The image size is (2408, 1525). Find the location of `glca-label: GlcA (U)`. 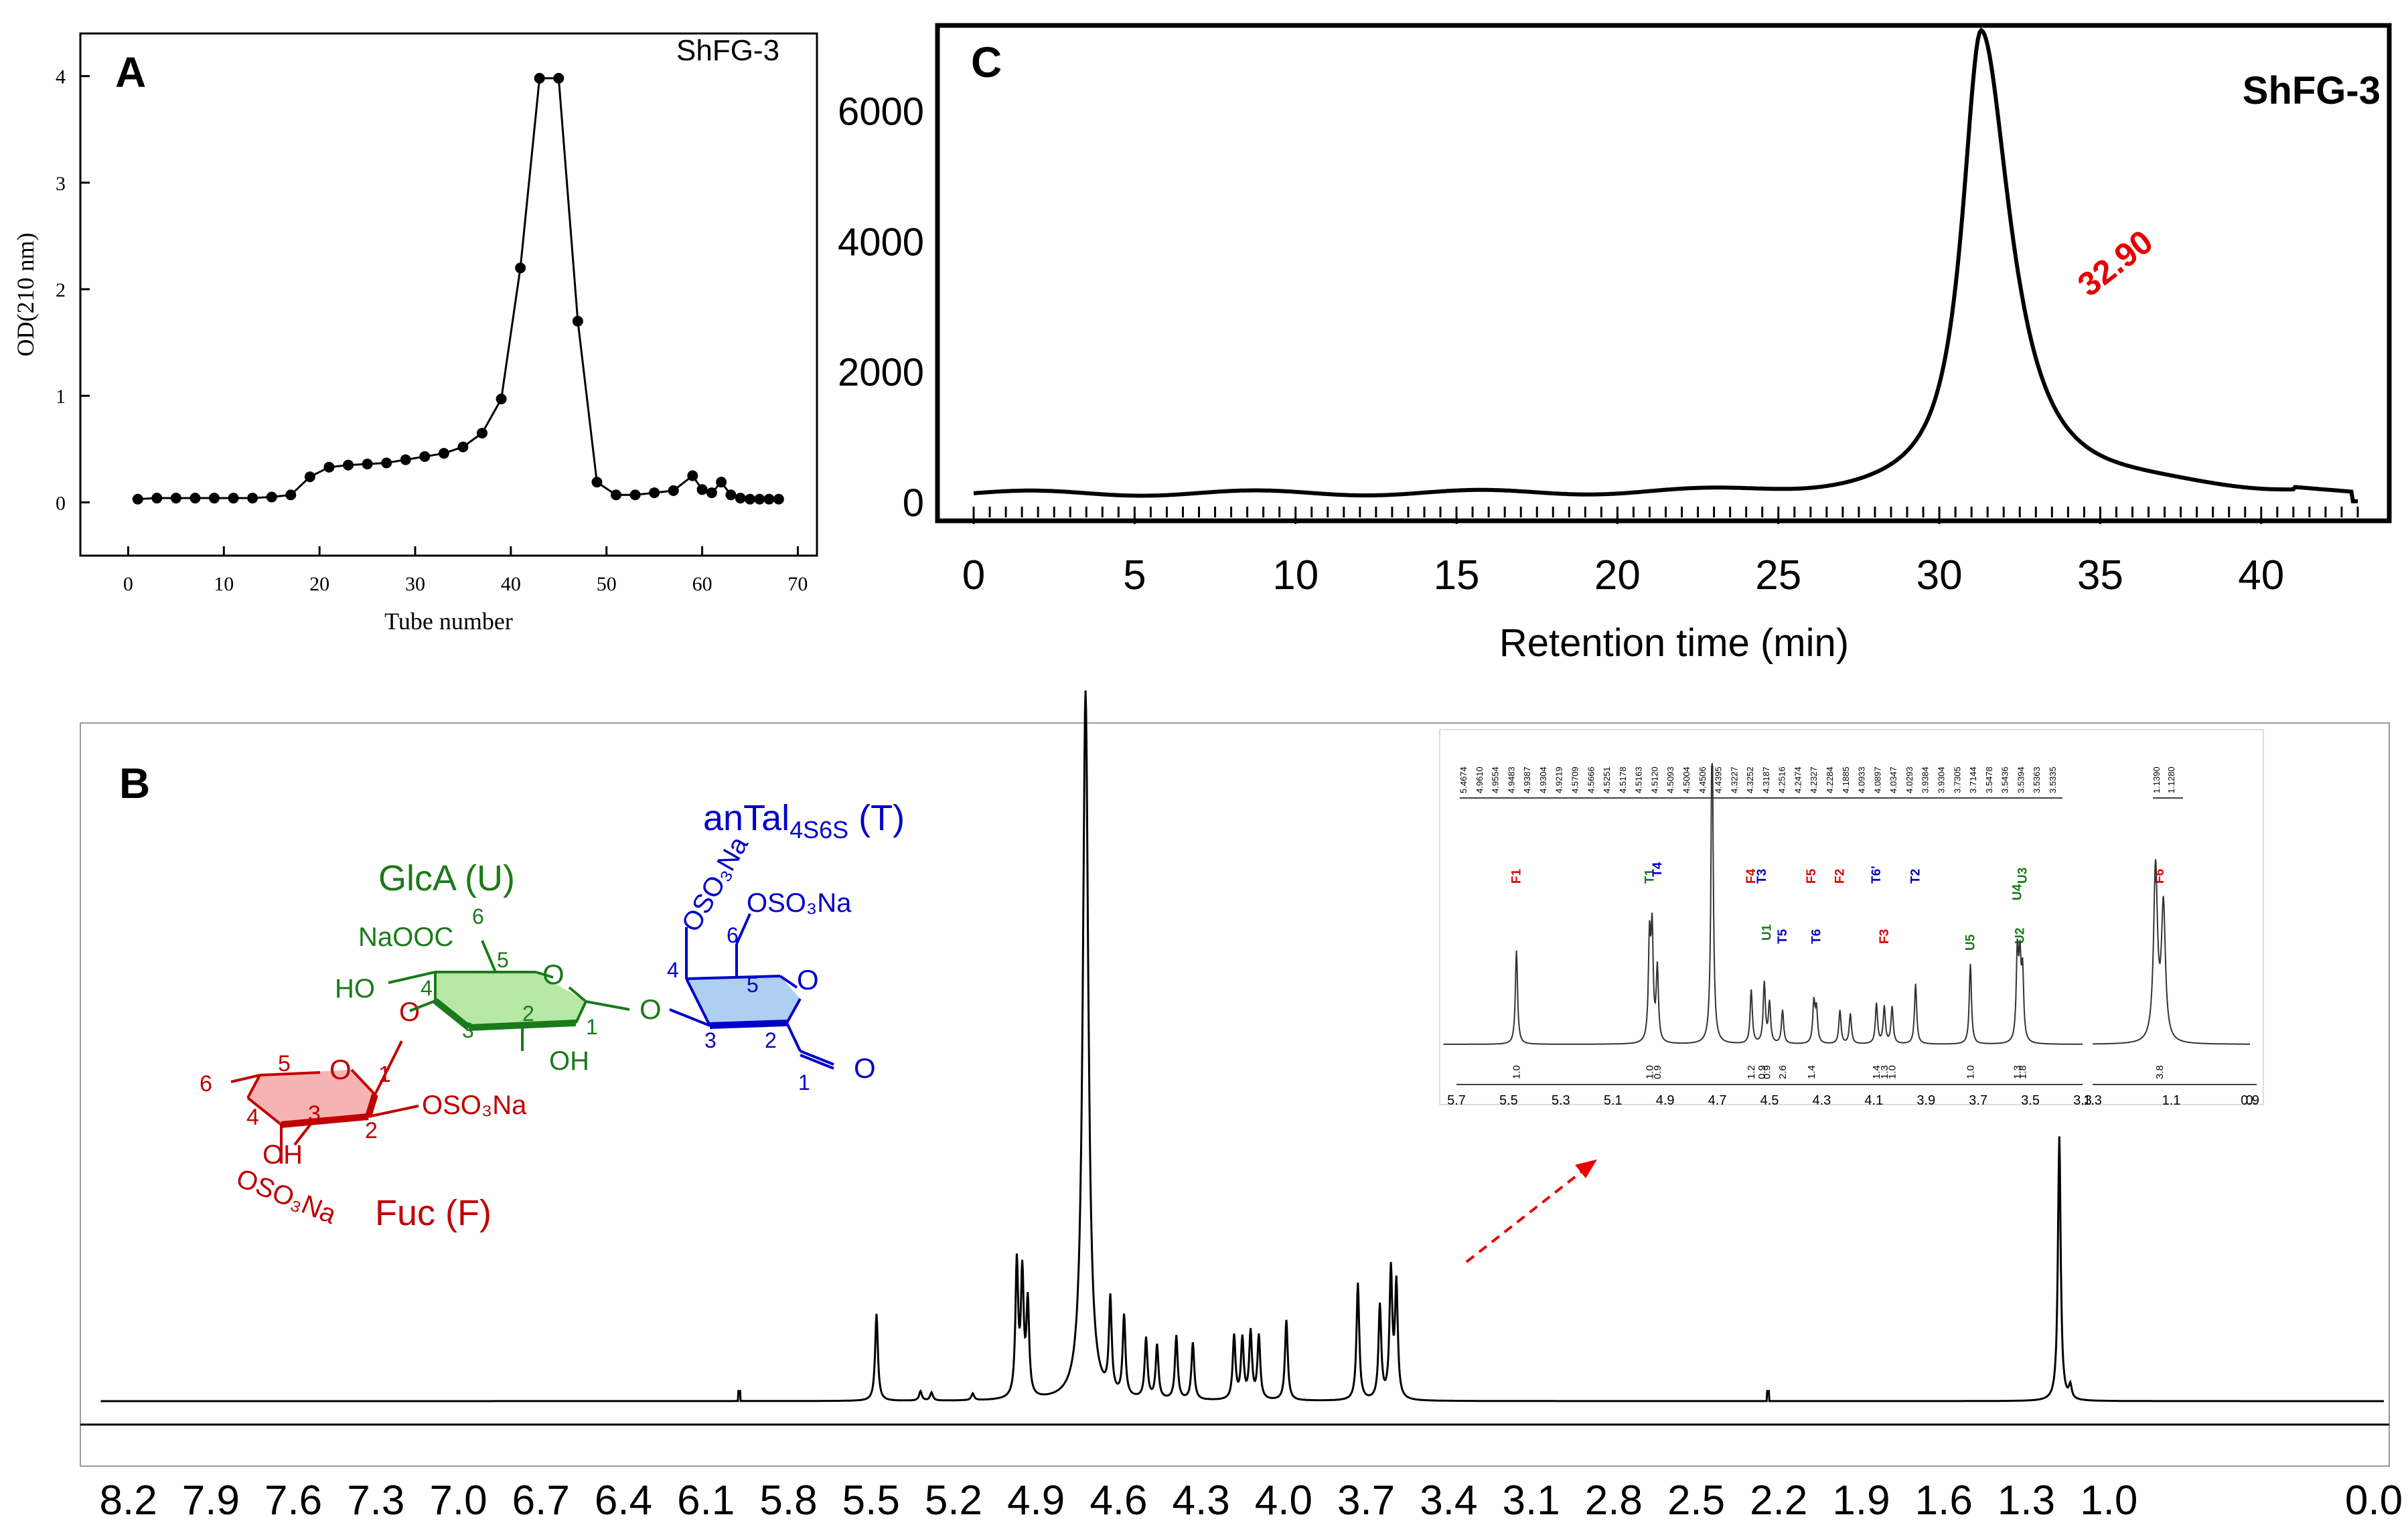

glca-label: GlcA (U) is located at coordinates (446, 878).